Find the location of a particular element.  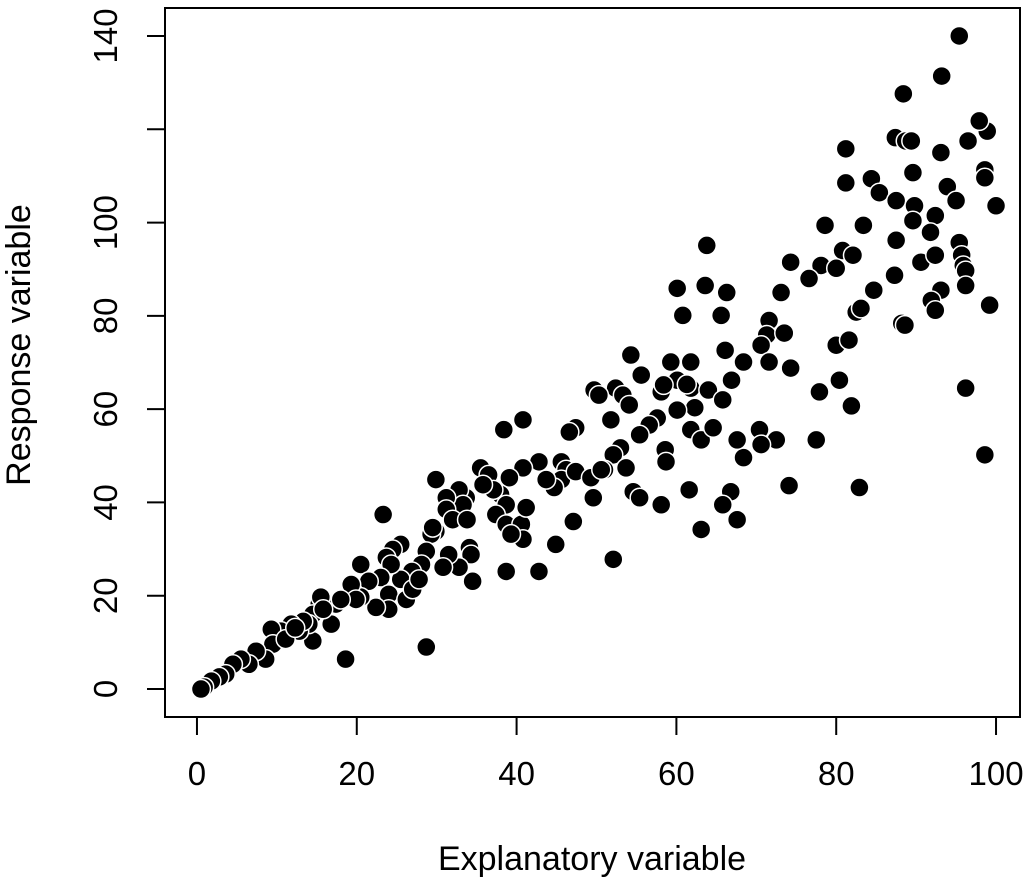

x-axis-title: Explanatory variable is located at coordinates (592, 859).